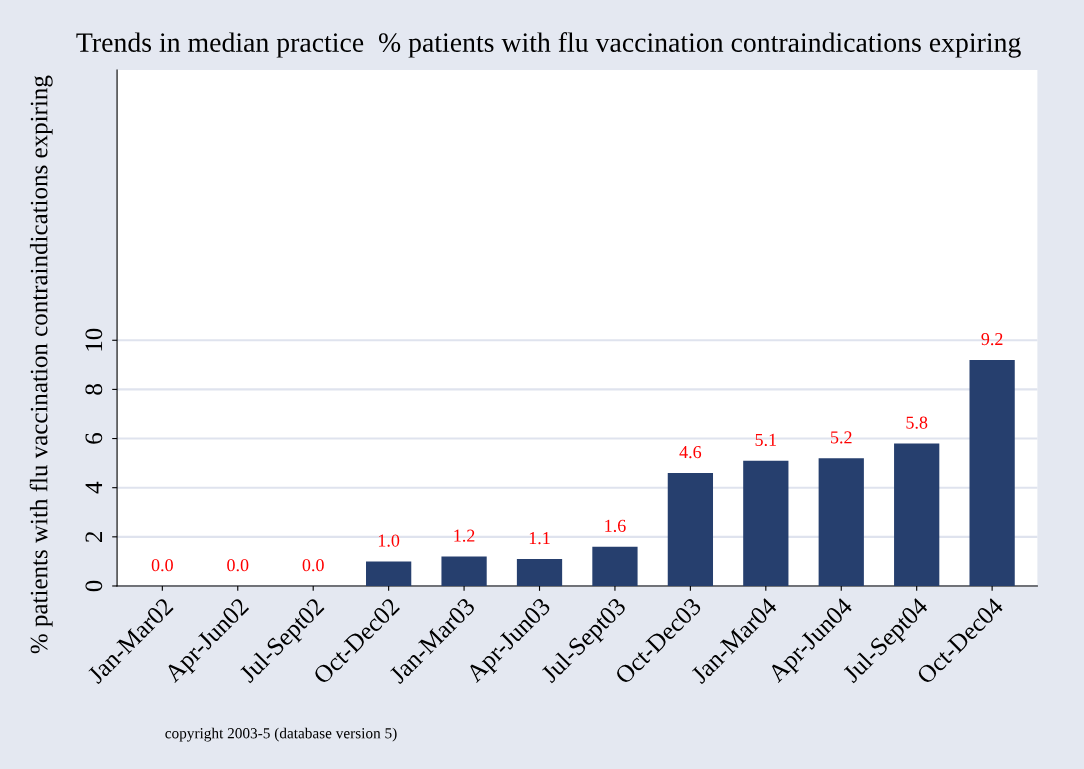 The height and width of the screenshot is (769, 1084). What do you see at coordinates (548, 45) in the screenshot?
I see `chart-title: Trends in median practice % patients with flu vaccination contraindications expiring` at bounding box center [548, 45].